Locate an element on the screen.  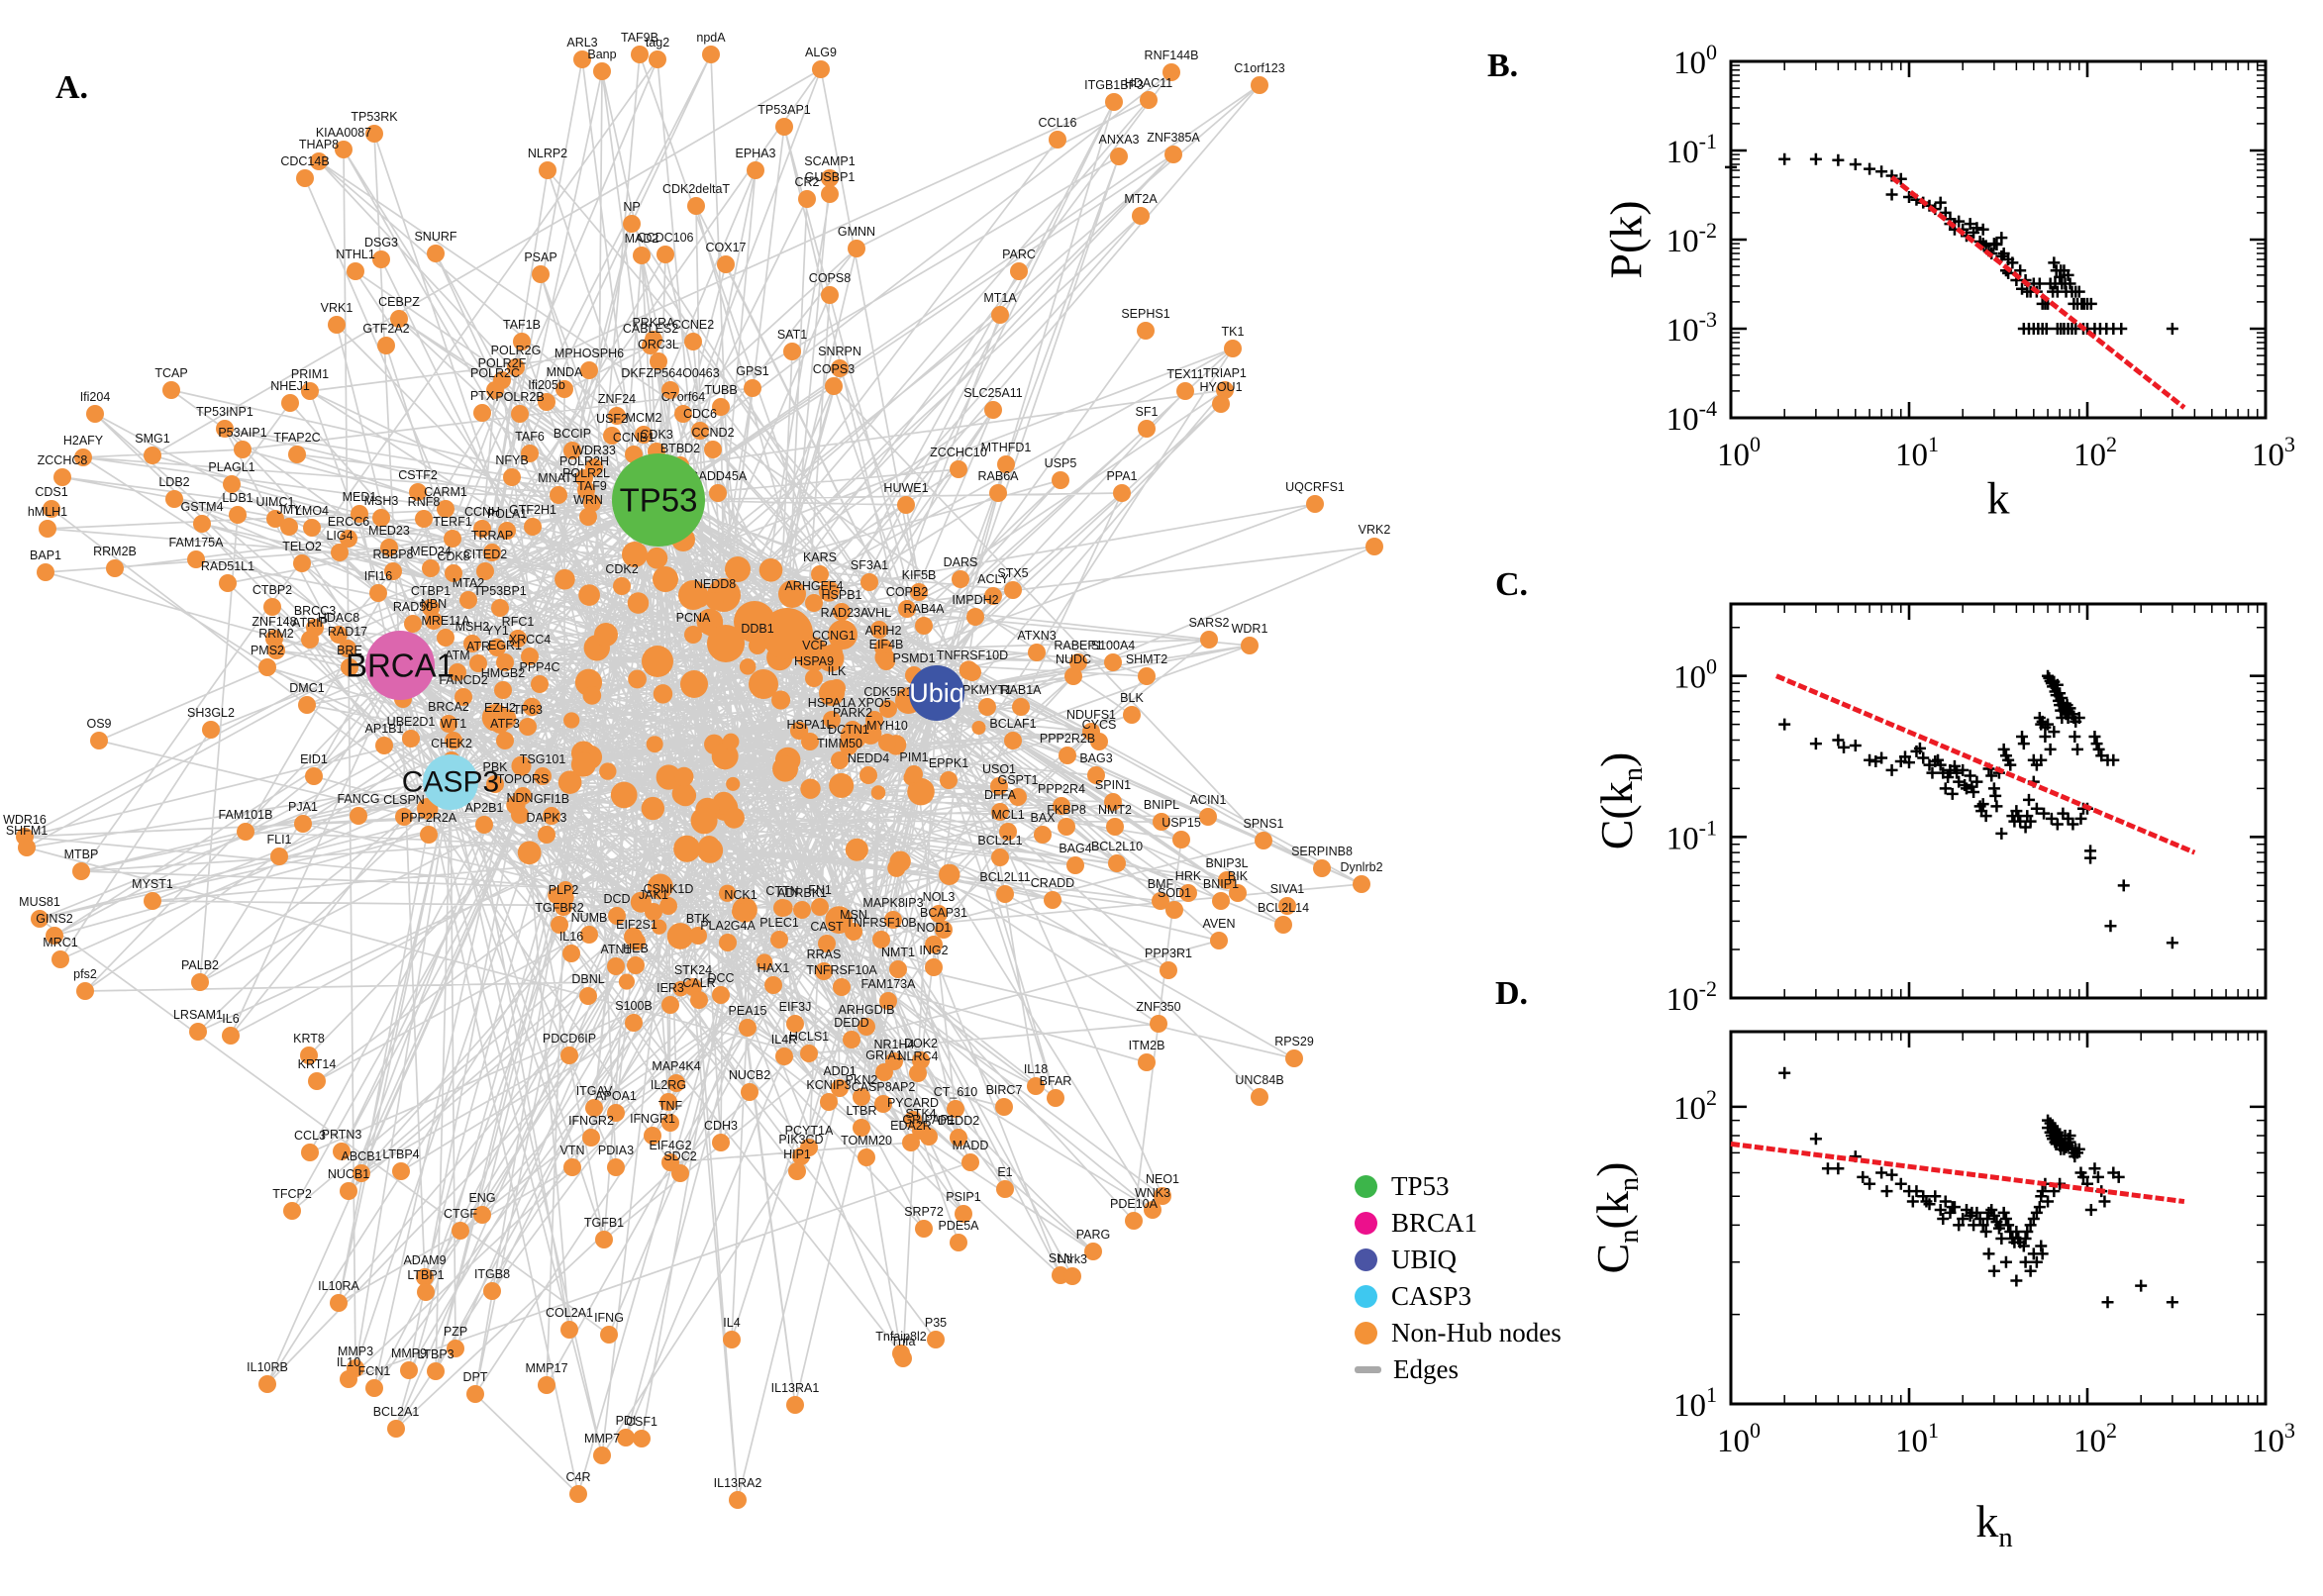
network-node-label: MCL1 is located at coordinates (1007, 815).